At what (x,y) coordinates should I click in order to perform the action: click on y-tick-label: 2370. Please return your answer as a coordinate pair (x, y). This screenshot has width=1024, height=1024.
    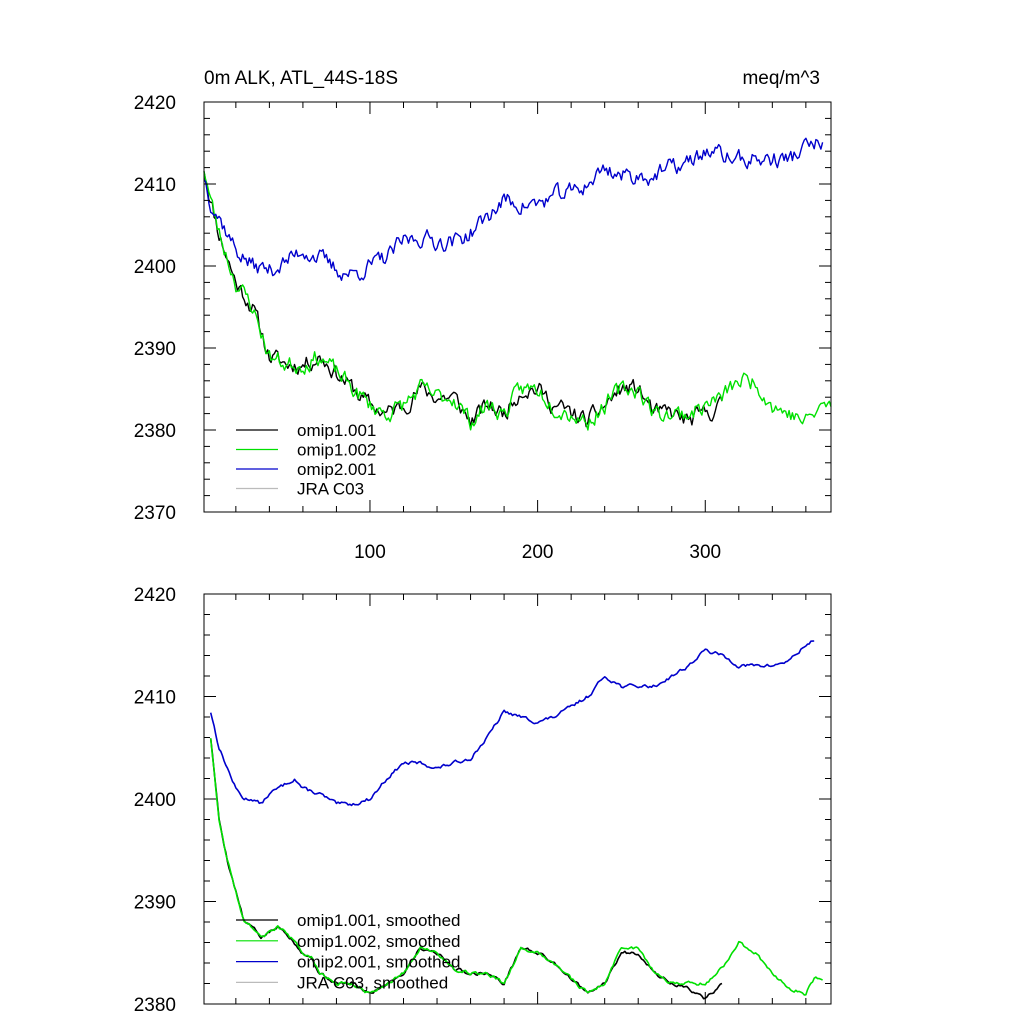
    Looking at the image, I should click on (155, 513).